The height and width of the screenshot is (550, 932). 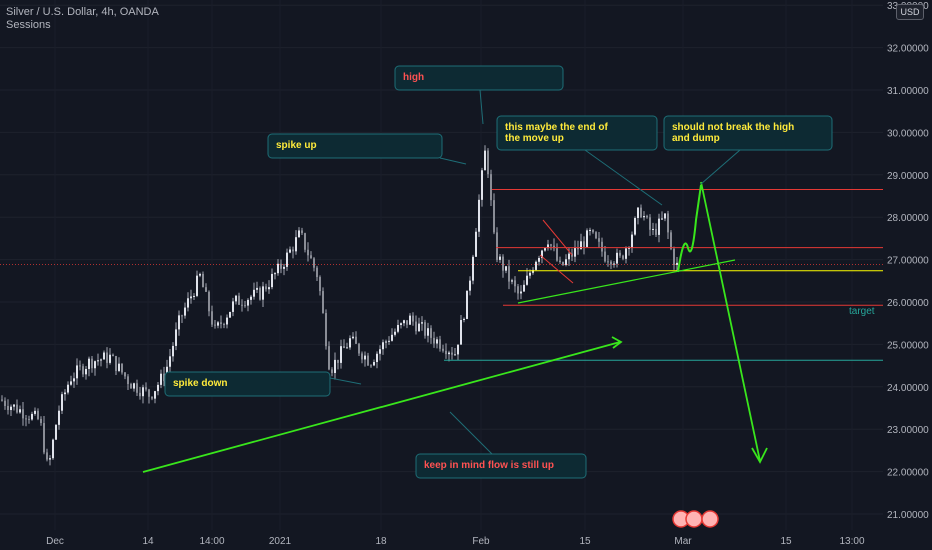 What do you see at coordinates (367, 149) in the screenshot?
I see `callout-spike-up: spike up` at bounding box center [367, 149].